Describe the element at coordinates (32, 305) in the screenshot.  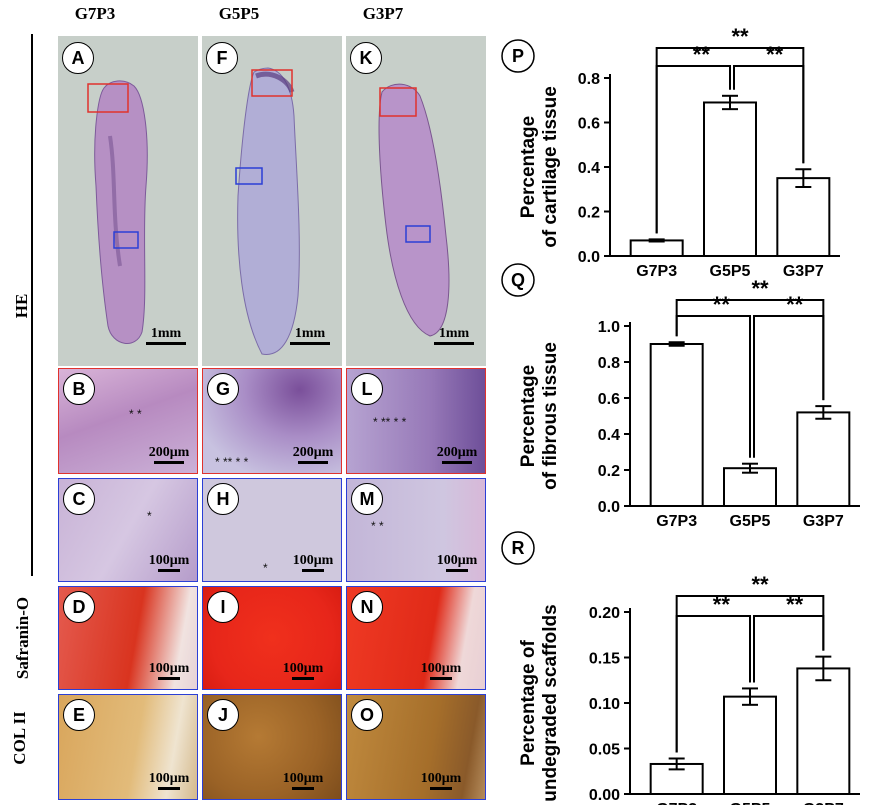
I see `he-row-divider` at that location.